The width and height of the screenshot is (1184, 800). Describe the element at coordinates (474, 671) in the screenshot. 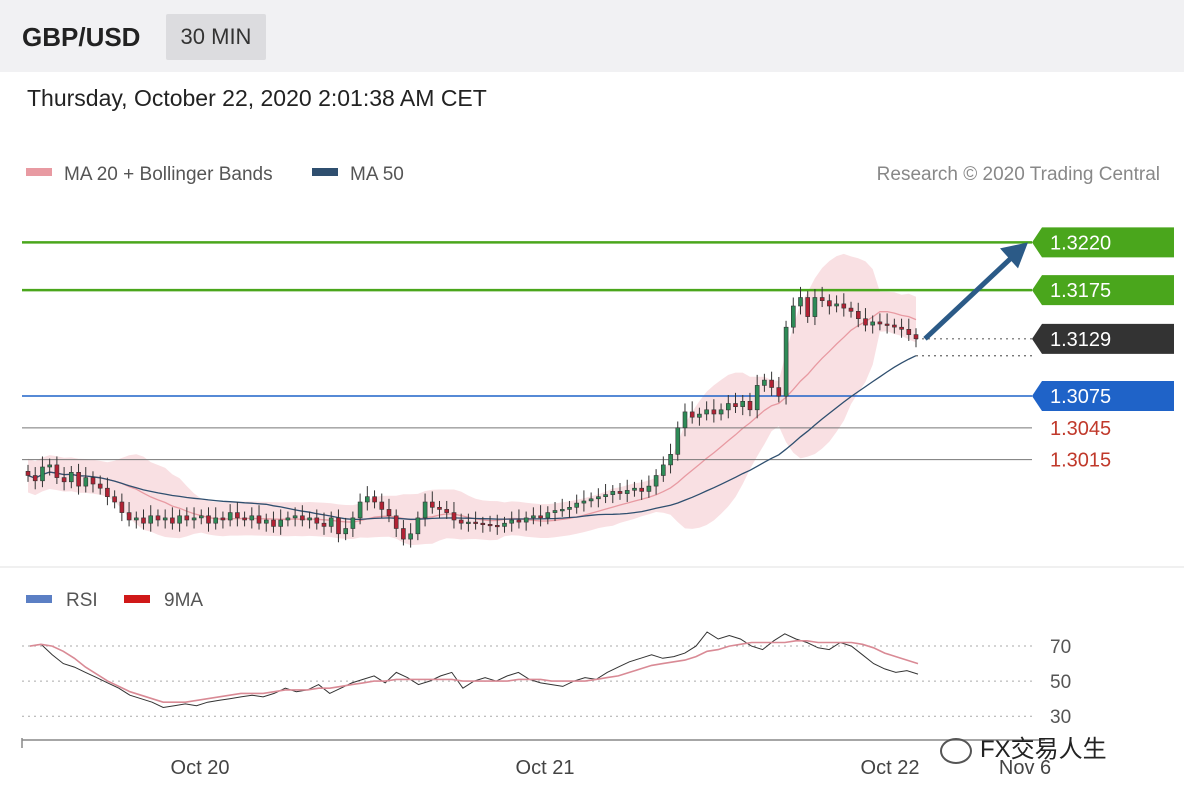

I see `rsi-9ma-line` at that location.